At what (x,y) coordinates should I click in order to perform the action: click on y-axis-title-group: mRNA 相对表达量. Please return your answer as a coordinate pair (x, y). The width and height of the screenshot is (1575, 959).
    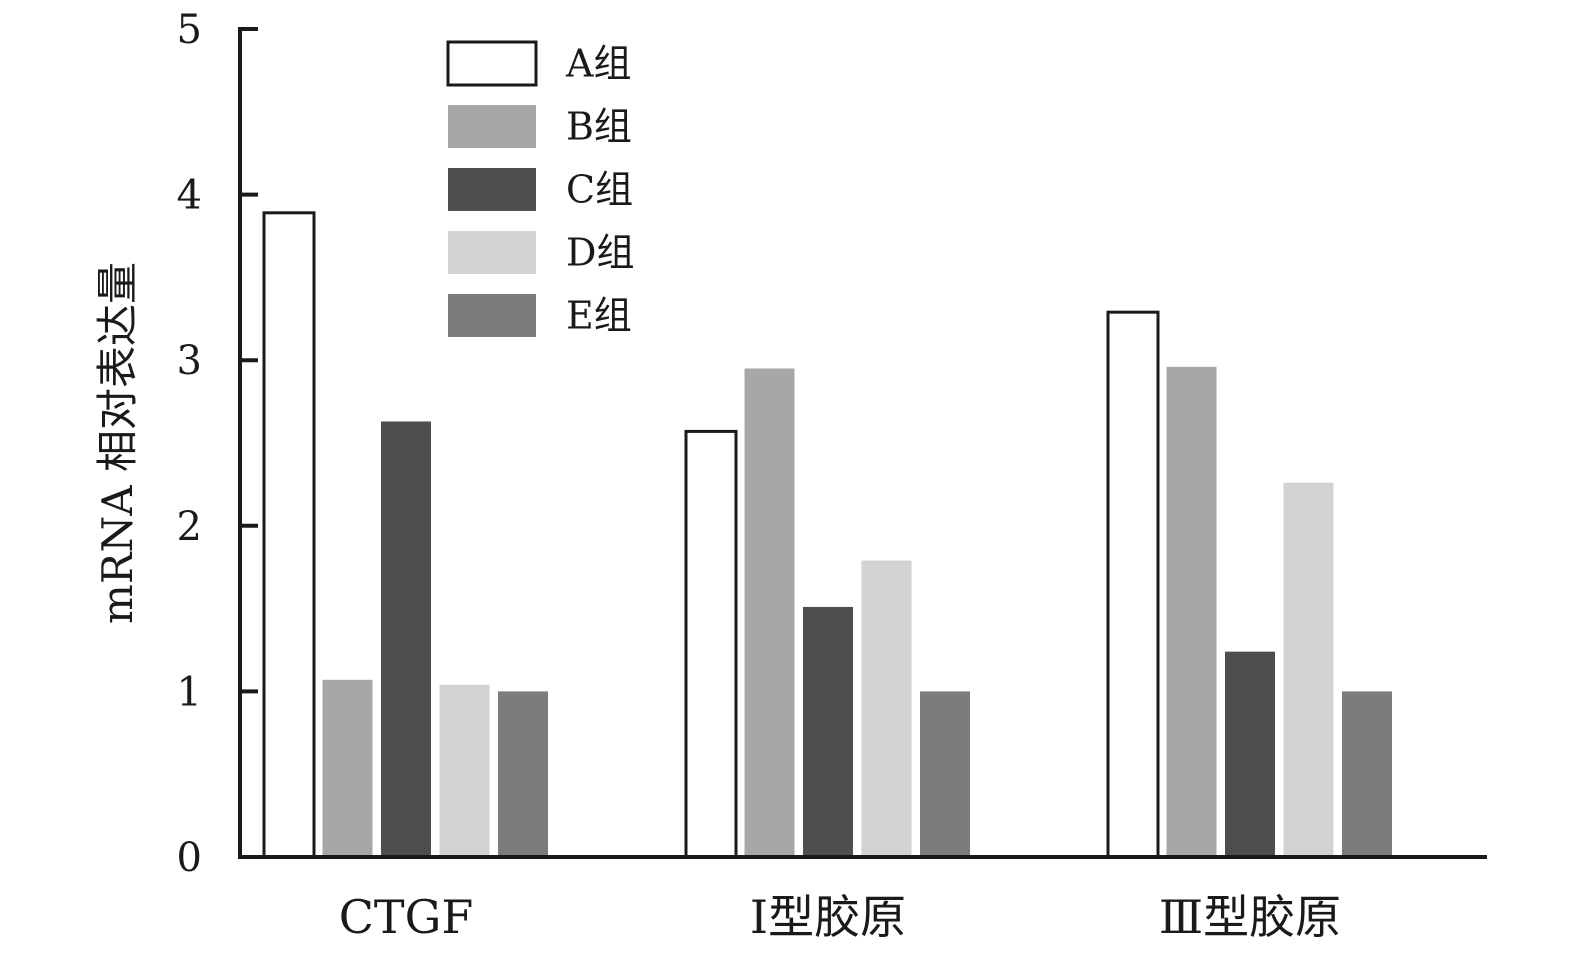
    Looking at the image, I should click on (117, 443).